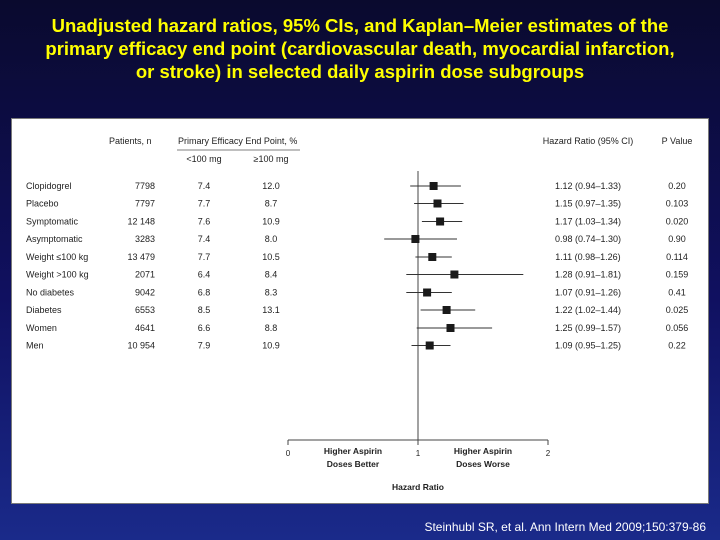 This screenshot has width=720, height=540. I want to click on row-label: Weight ≤100 kg, so click(57, 257).